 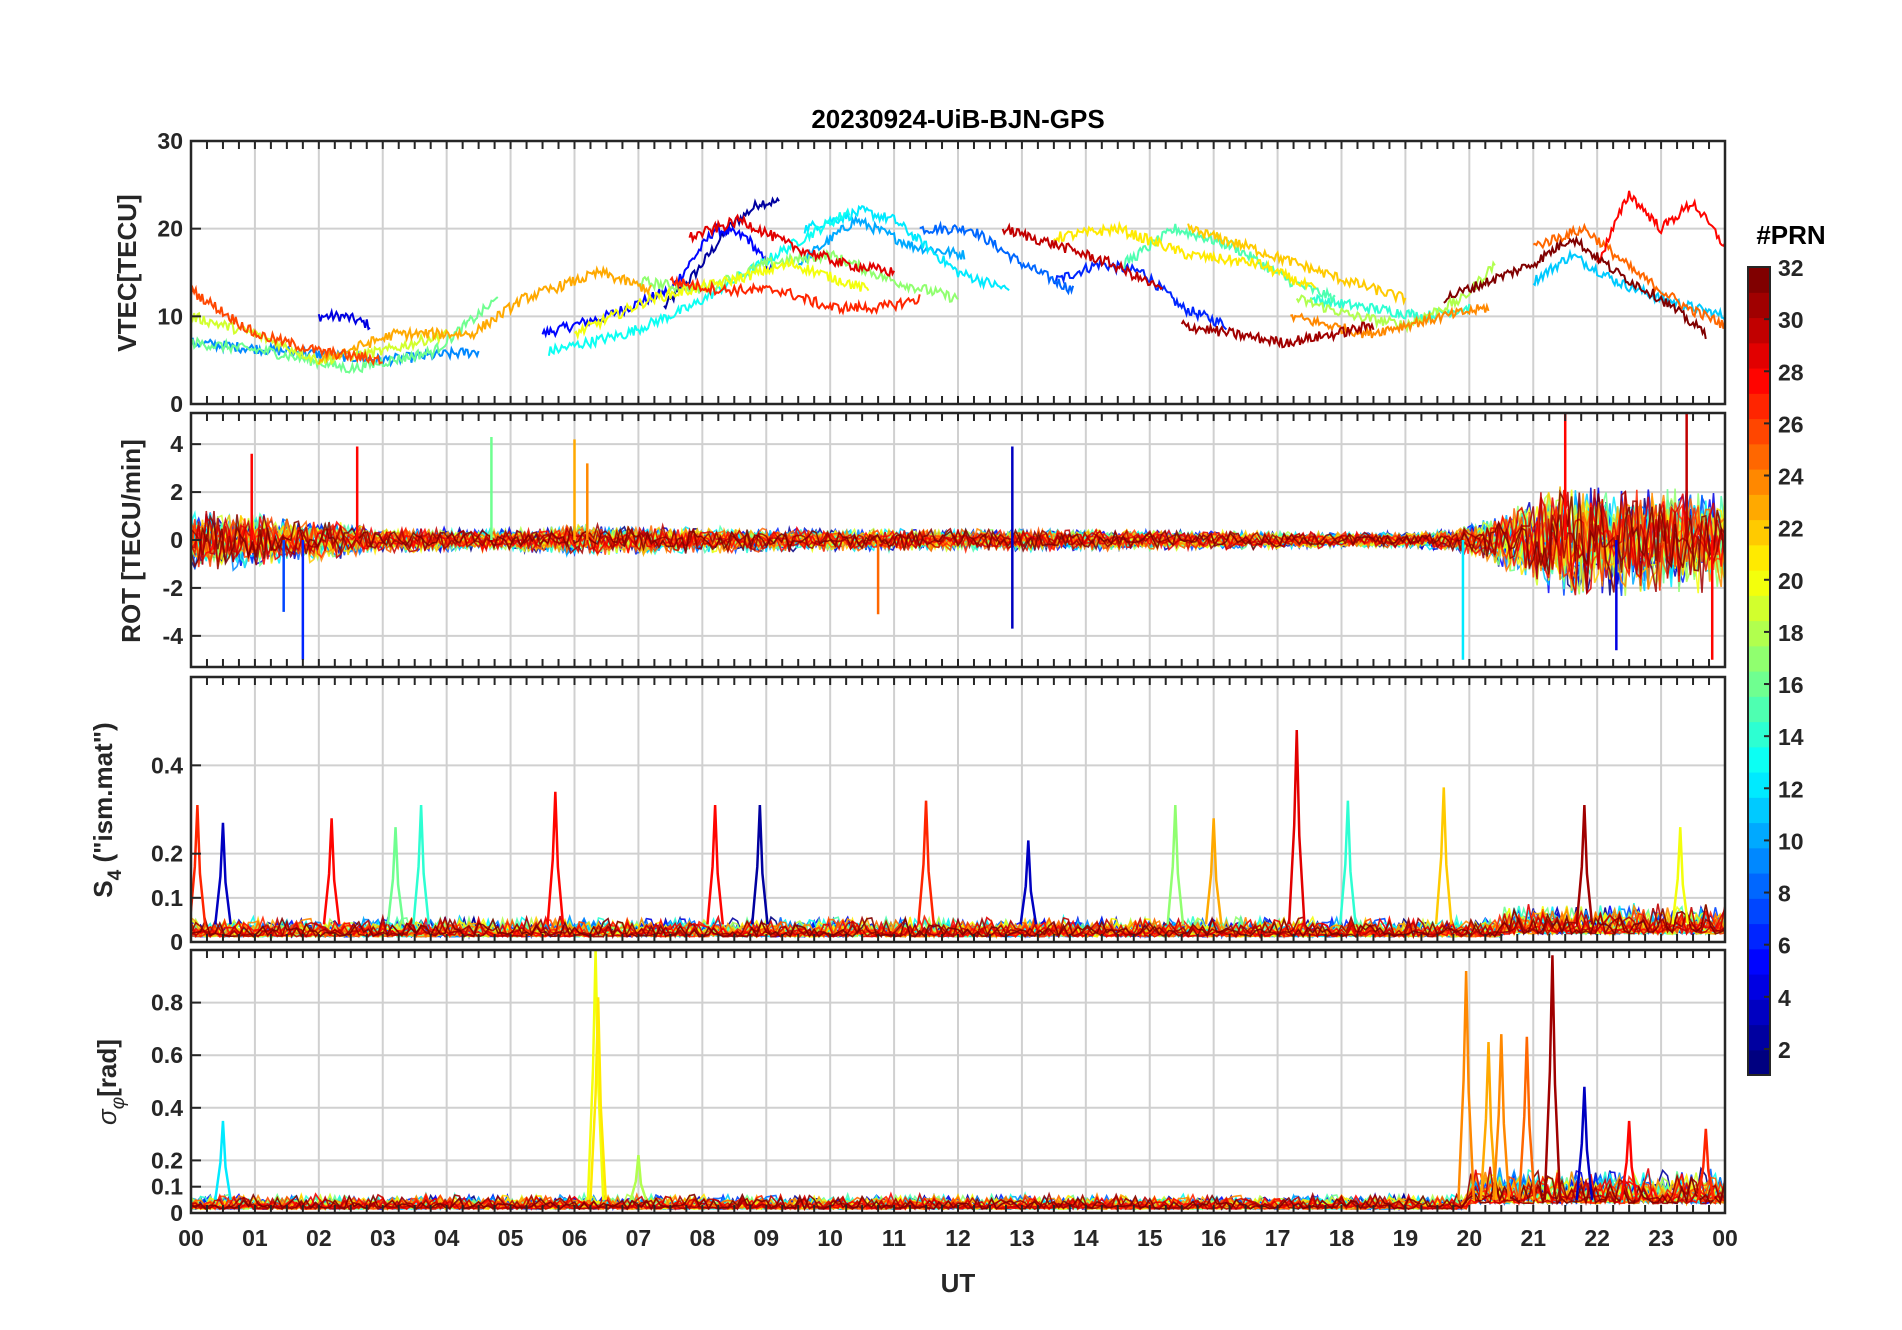 I want to click on colorbar-frame, so click(x=1759, y=671).